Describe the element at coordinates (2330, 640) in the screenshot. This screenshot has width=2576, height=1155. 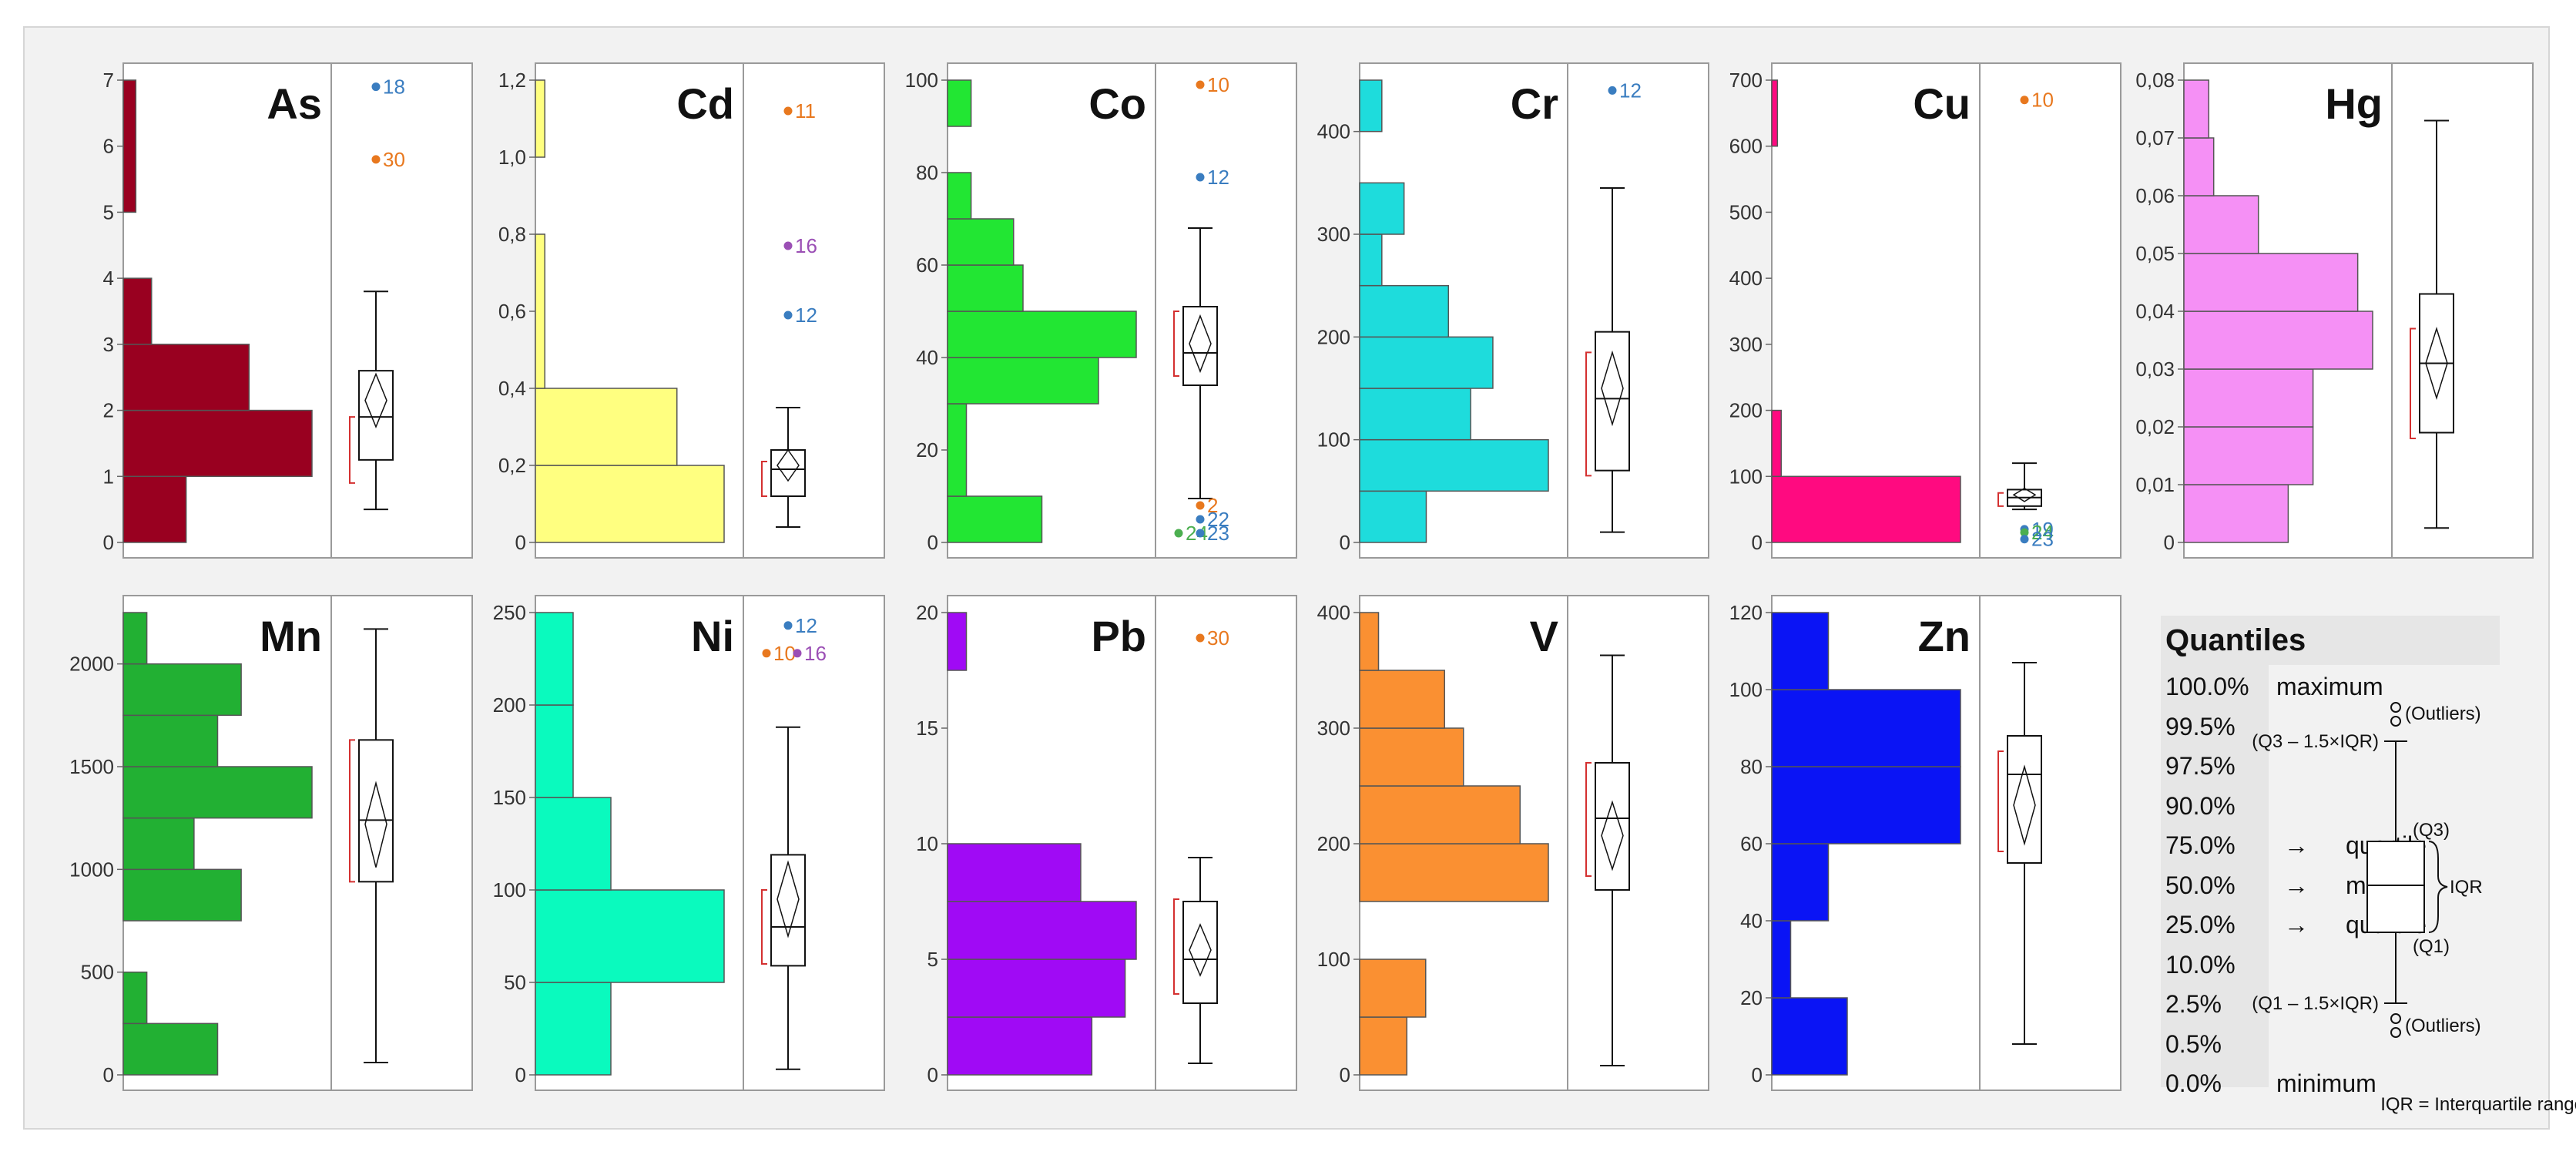
I see `quantiles-title: Quantiles` at that location.